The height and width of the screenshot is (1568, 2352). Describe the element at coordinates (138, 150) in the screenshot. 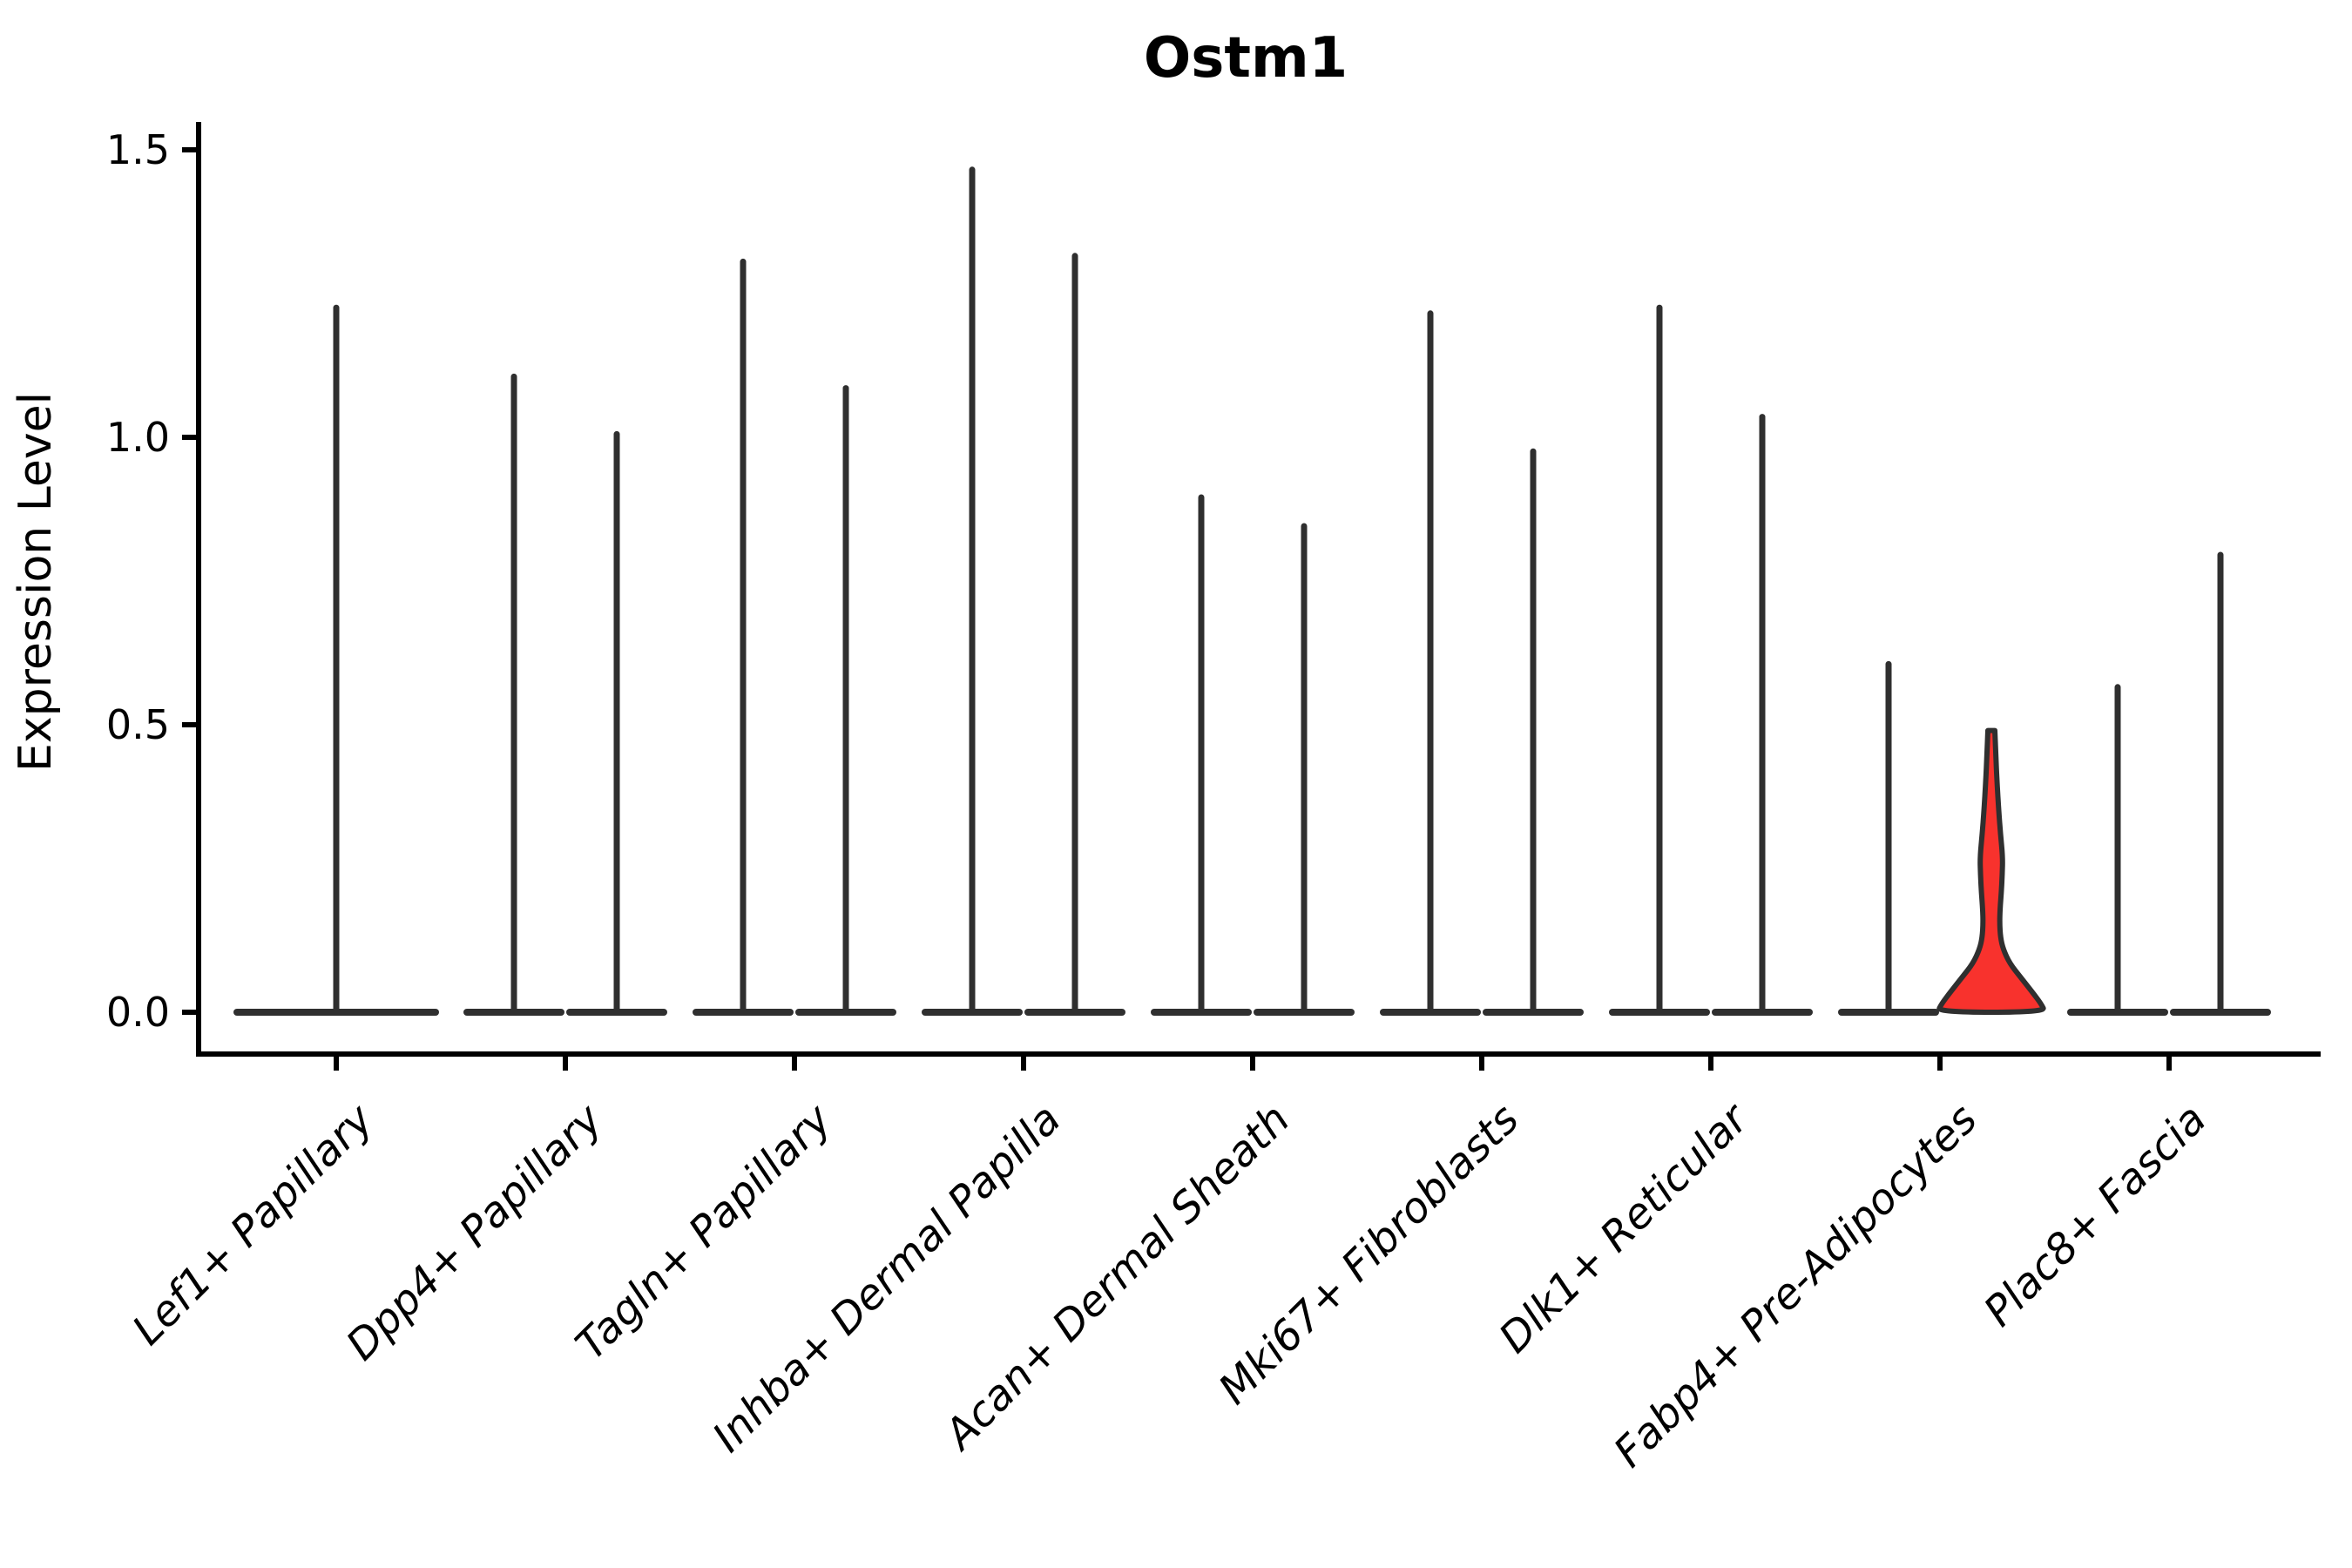

I see `y-tick-label: 1.5` at that location.